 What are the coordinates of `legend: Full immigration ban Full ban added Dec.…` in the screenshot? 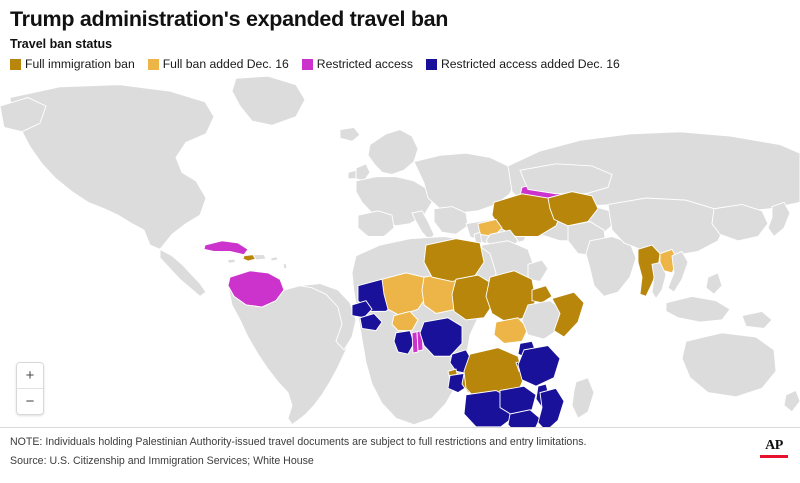 It's located at (400, 64).